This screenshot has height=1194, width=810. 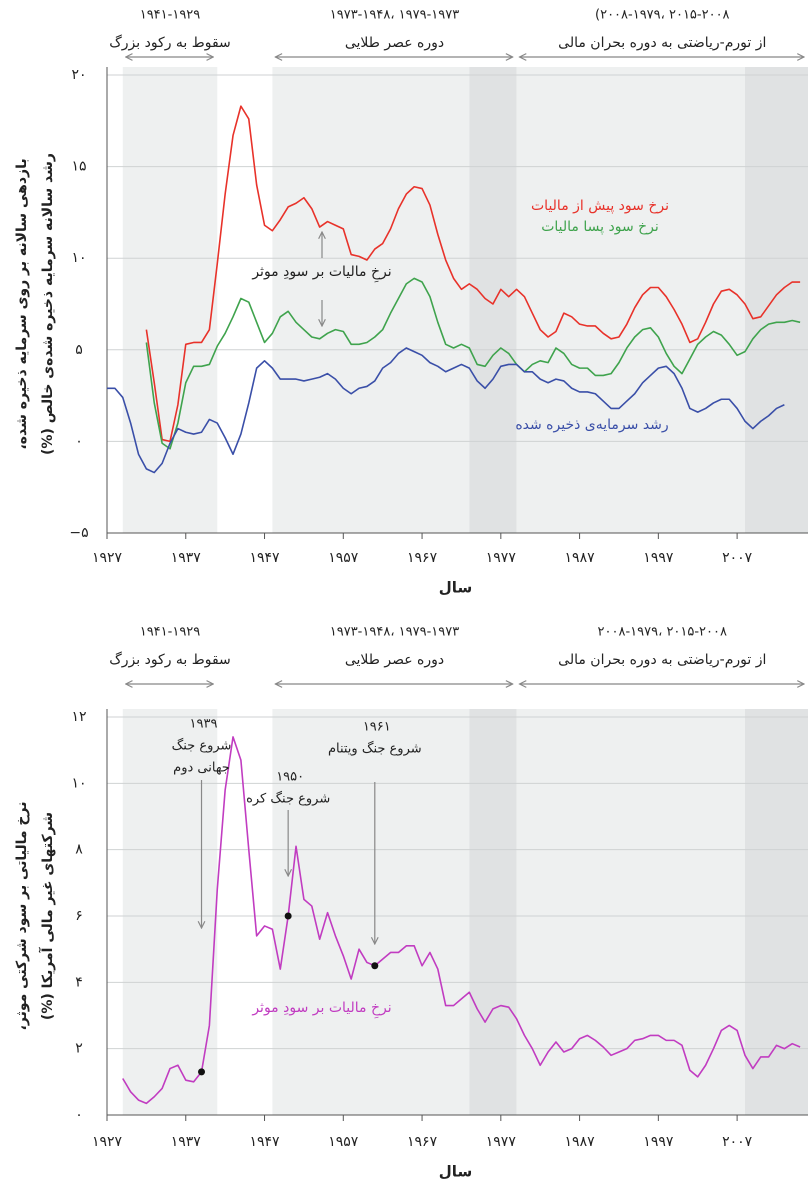 I want to click on y-tick-label: ۲۰, so click(x=78, y=75).